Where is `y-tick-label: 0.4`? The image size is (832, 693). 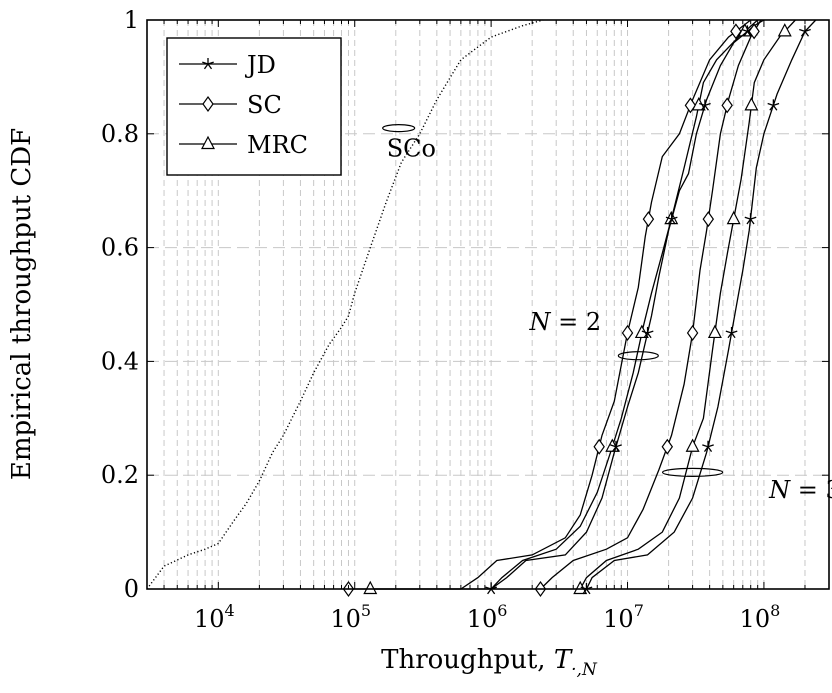 y-tick-label: 0.4 is located at coordinates (120, 361).